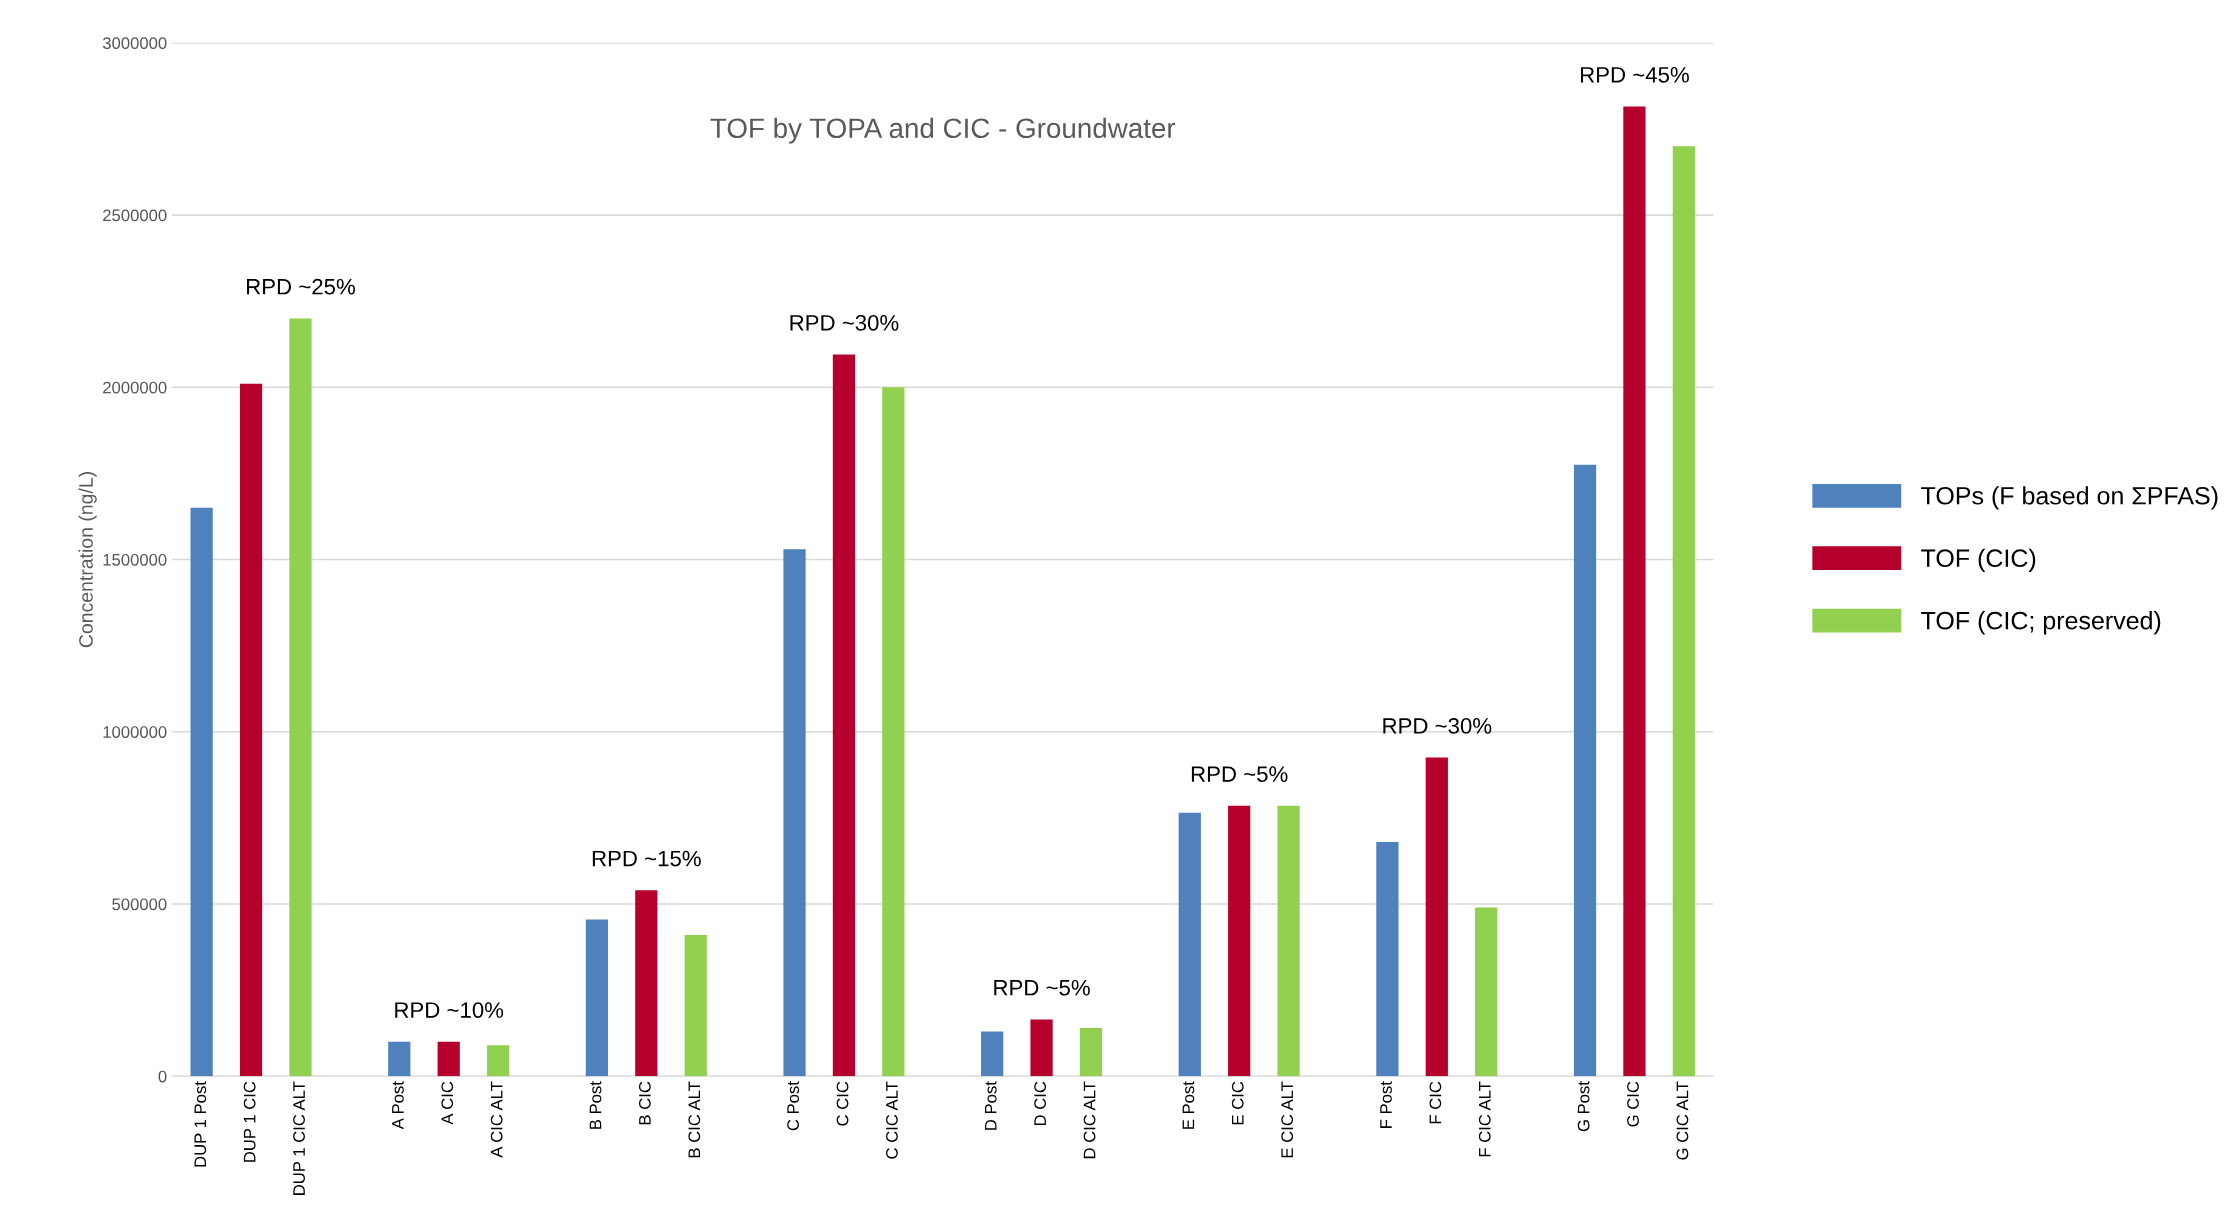 The image size is (2234, 1223). I want to click on legend-label: TOF (CIC; preserved), so click(2041, 623).